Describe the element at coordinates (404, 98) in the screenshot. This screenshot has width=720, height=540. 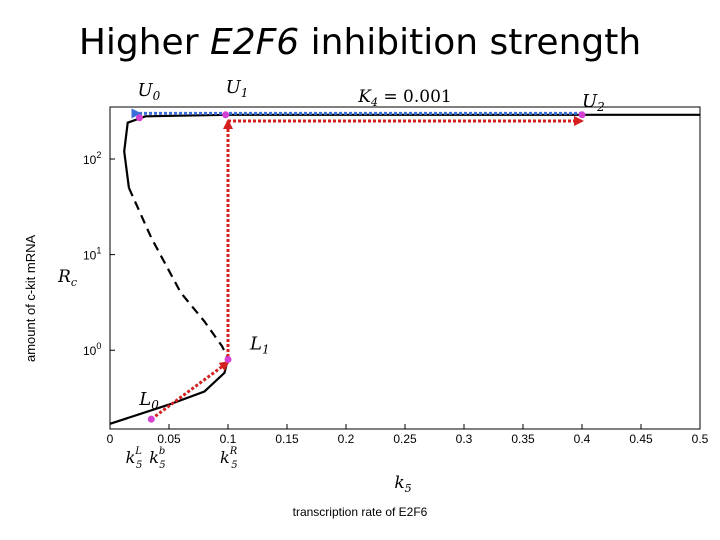
I see `parameter-label: K4 = 0.001` at that location.